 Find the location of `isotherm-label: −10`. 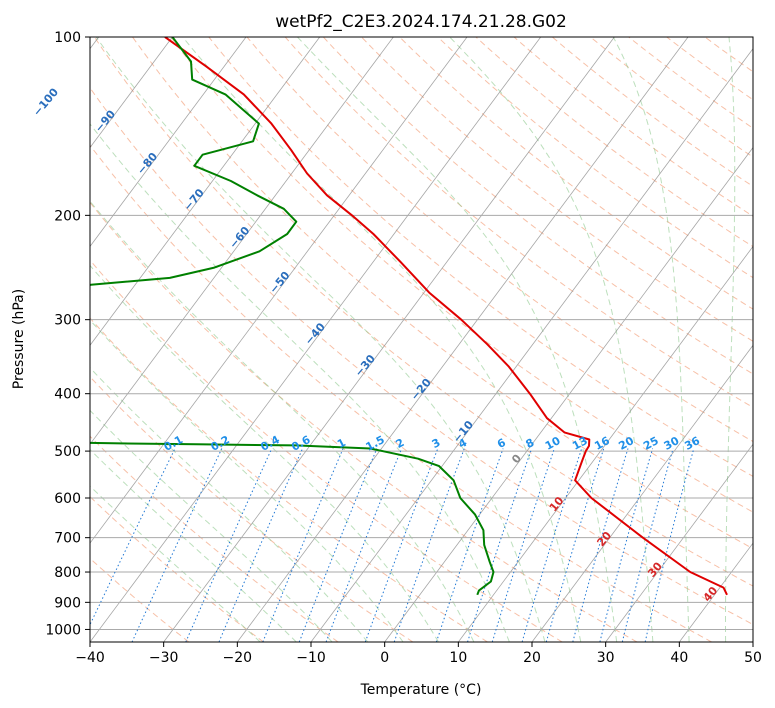

isotherm-label: −10 is located at coordinates (463, 431).